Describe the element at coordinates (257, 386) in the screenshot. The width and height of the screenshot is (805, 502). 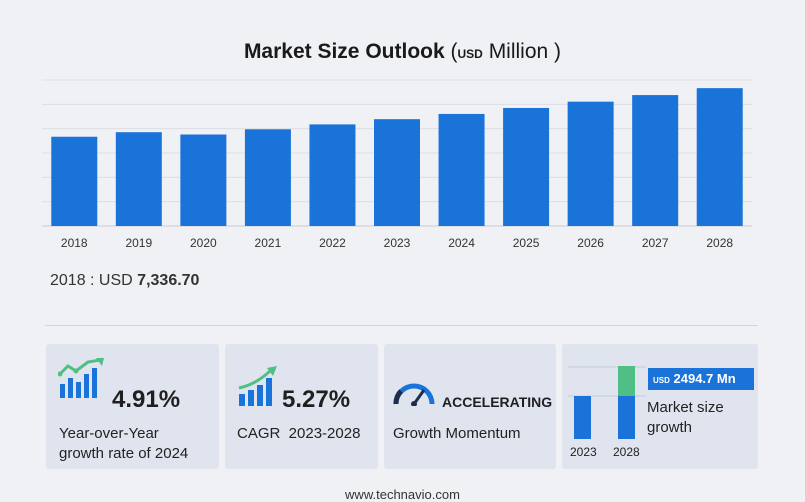
I see `cagr-chart-icon` at that location.